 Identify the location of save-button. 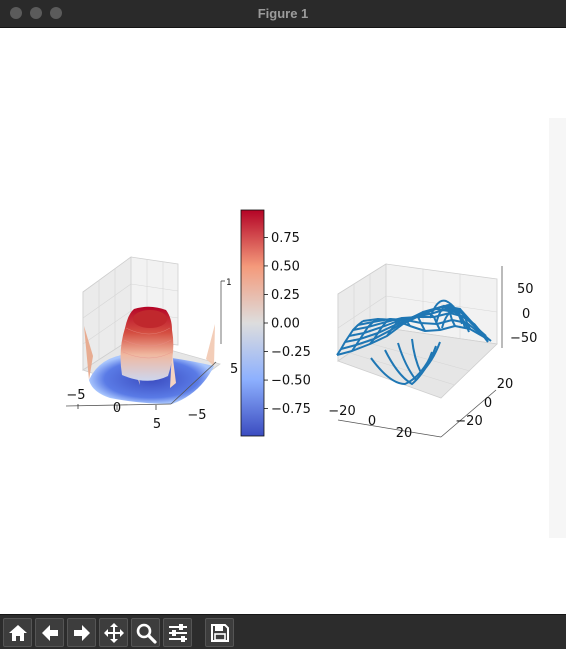
(219, 632).